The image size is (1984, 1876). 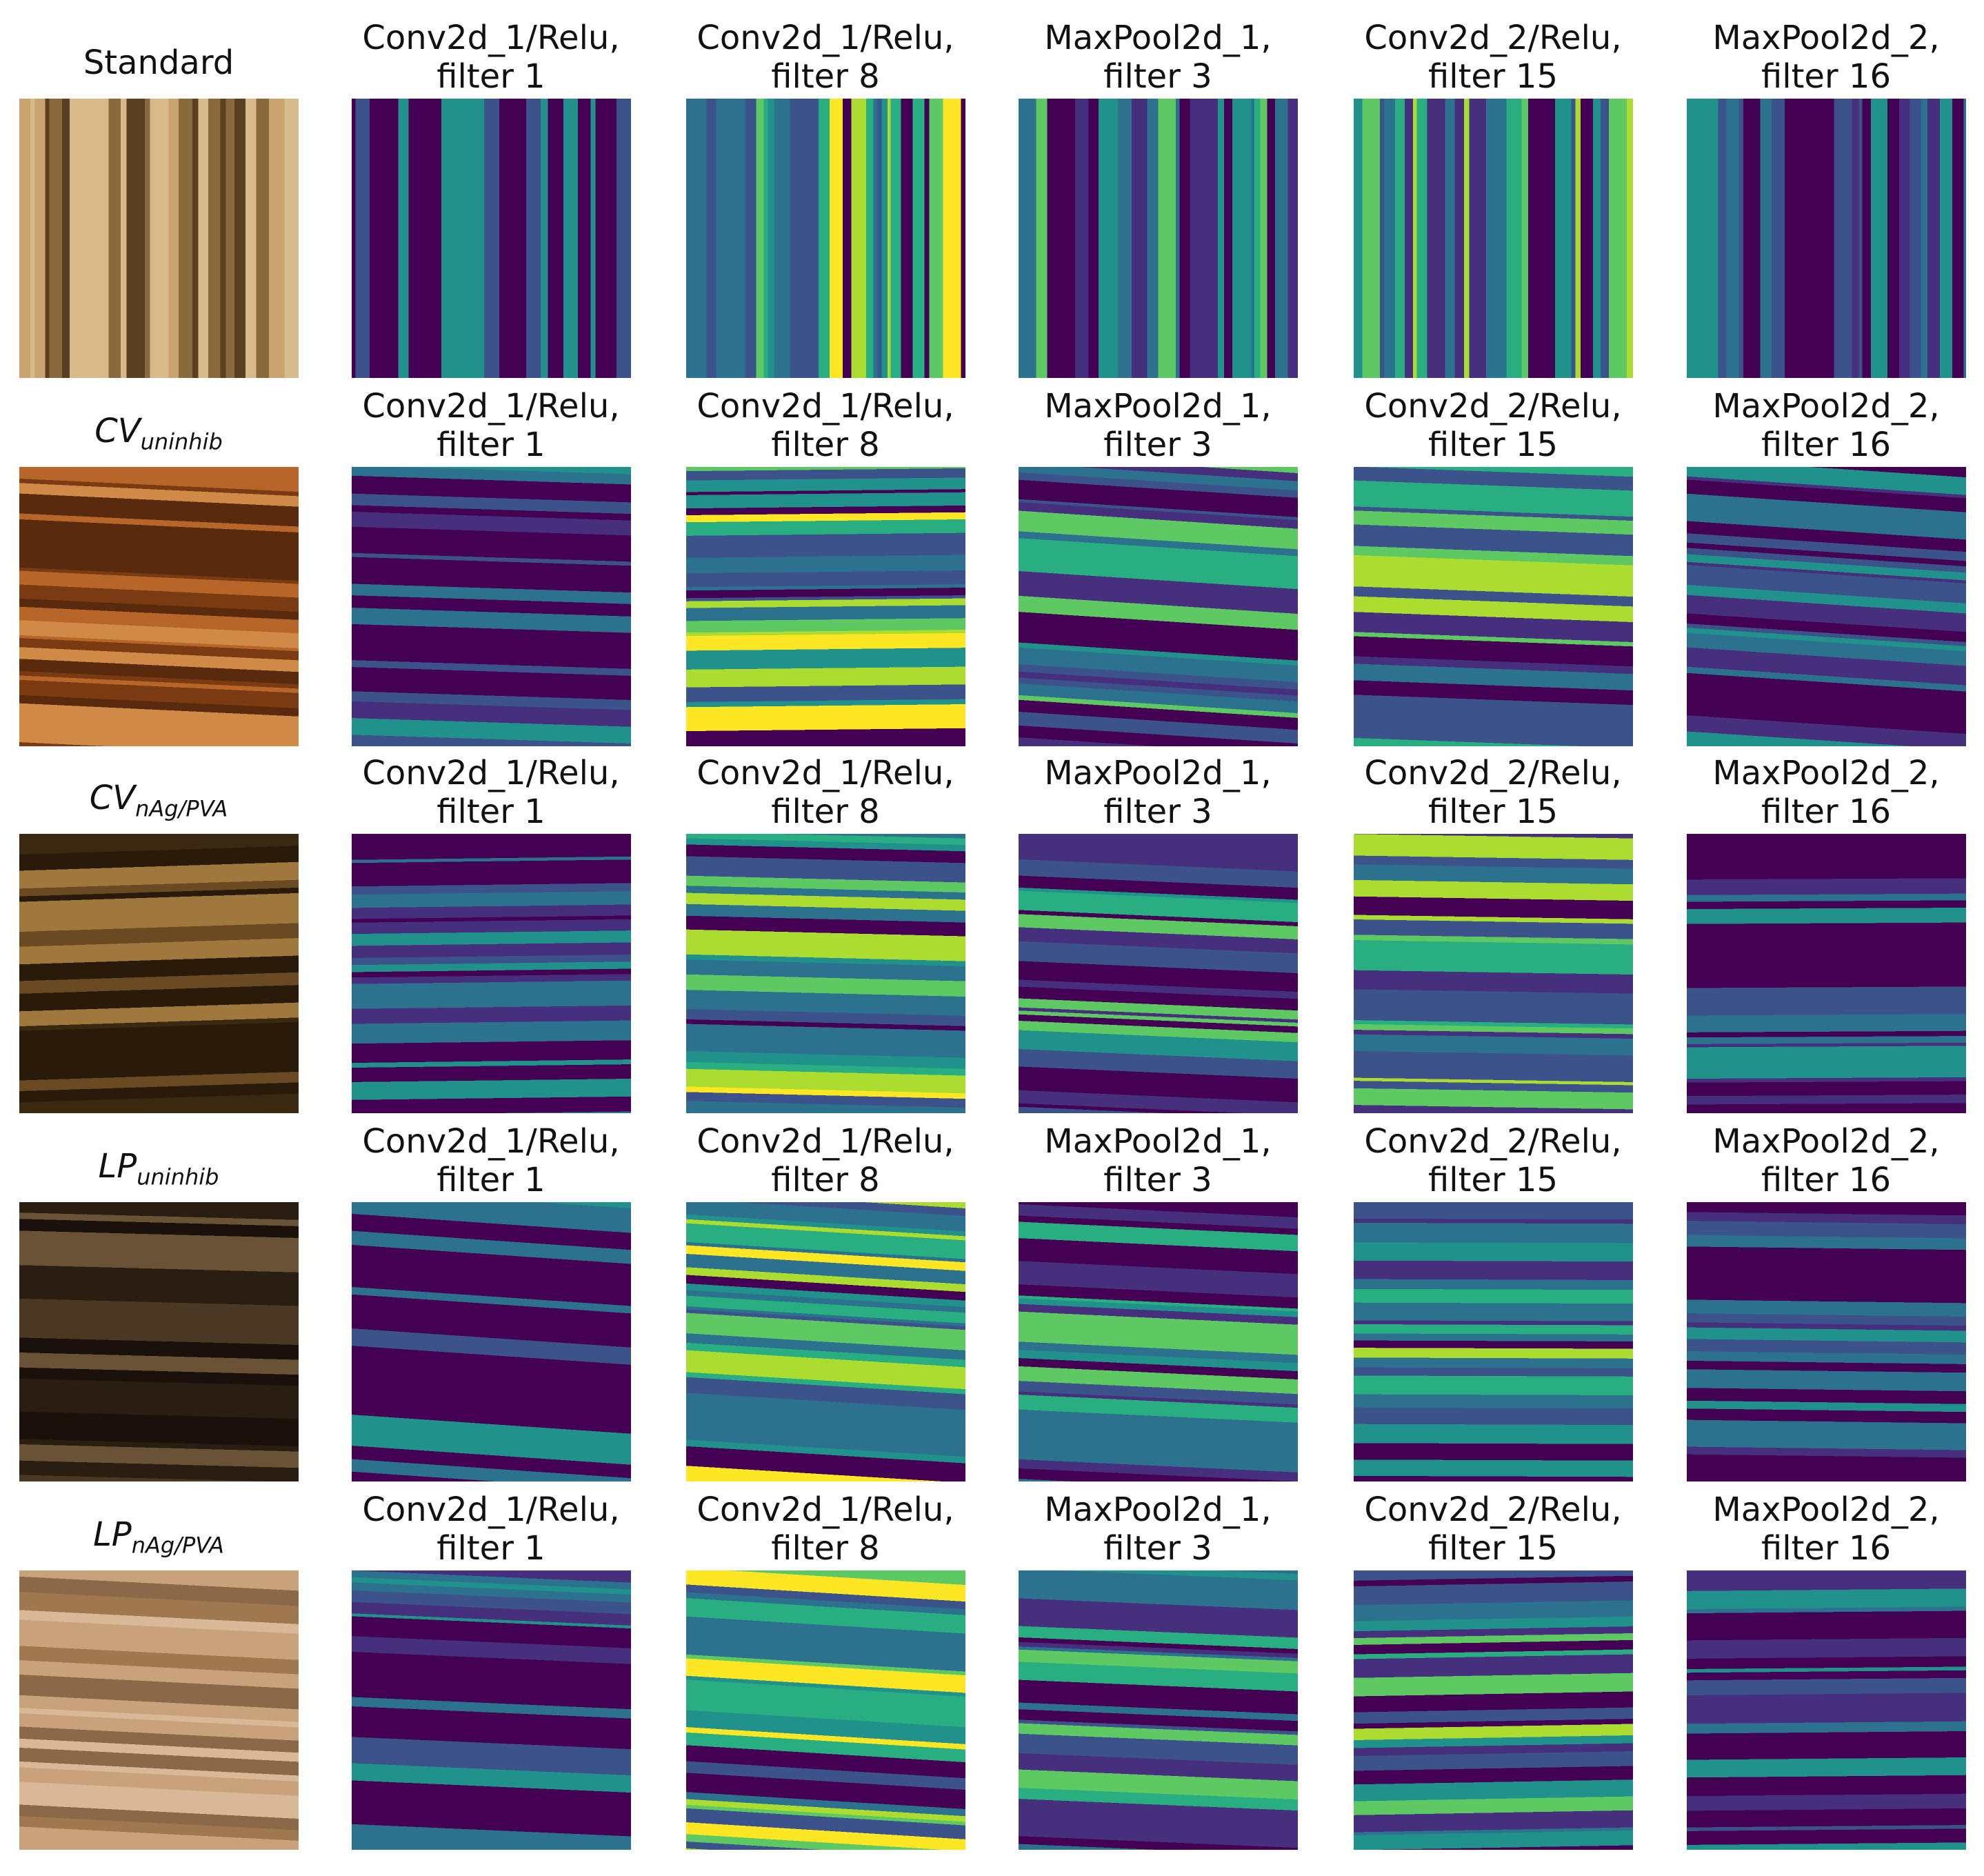 I want to click on row-label: LPuninhib, so click(x=169, y=1172).